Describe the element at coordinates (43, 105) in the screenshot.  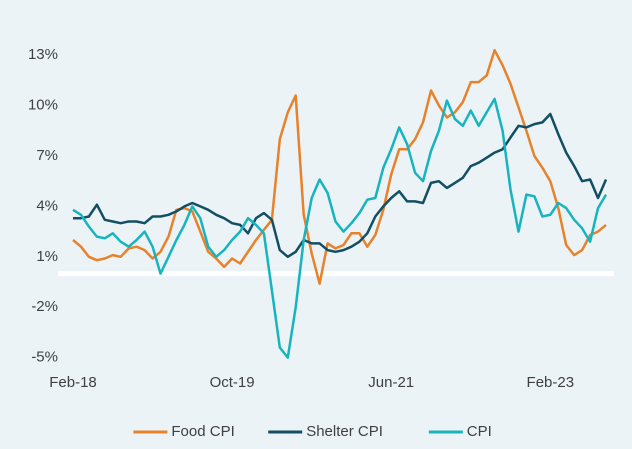
I see `y-tick-label: 10%` at that location.